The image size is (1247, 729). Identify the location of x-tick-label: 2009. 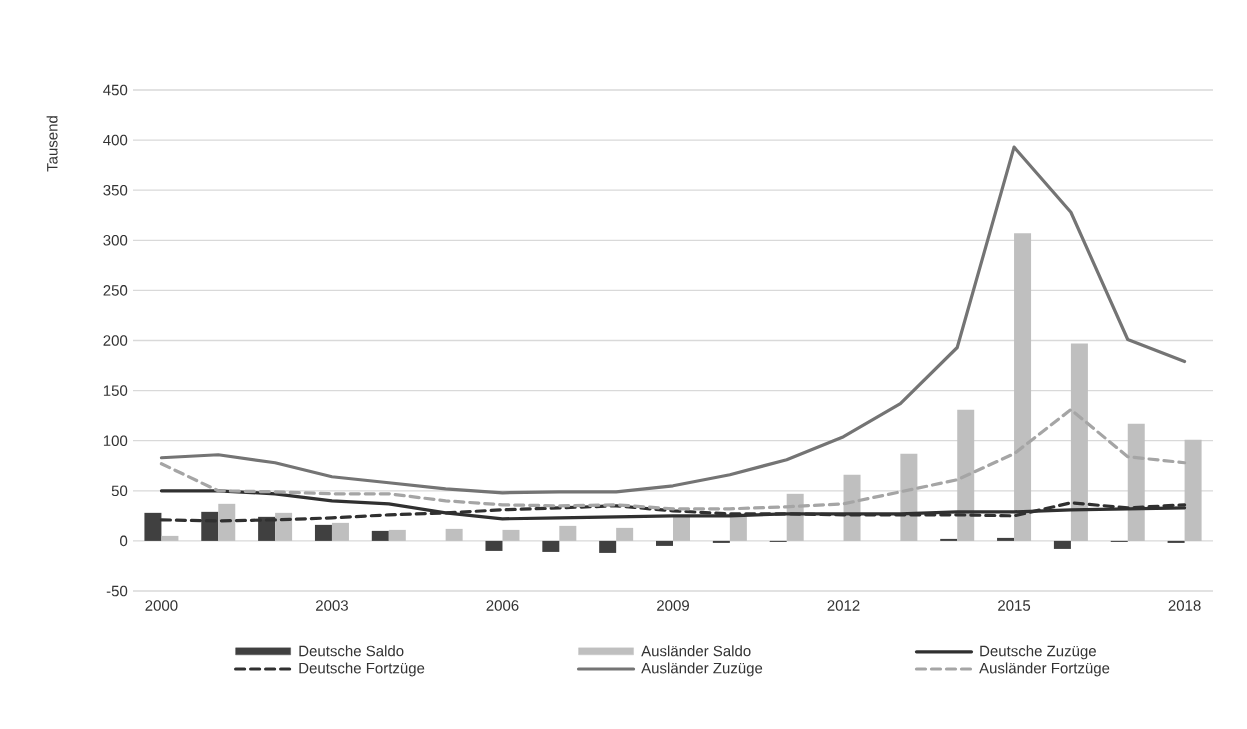
(673, 605).